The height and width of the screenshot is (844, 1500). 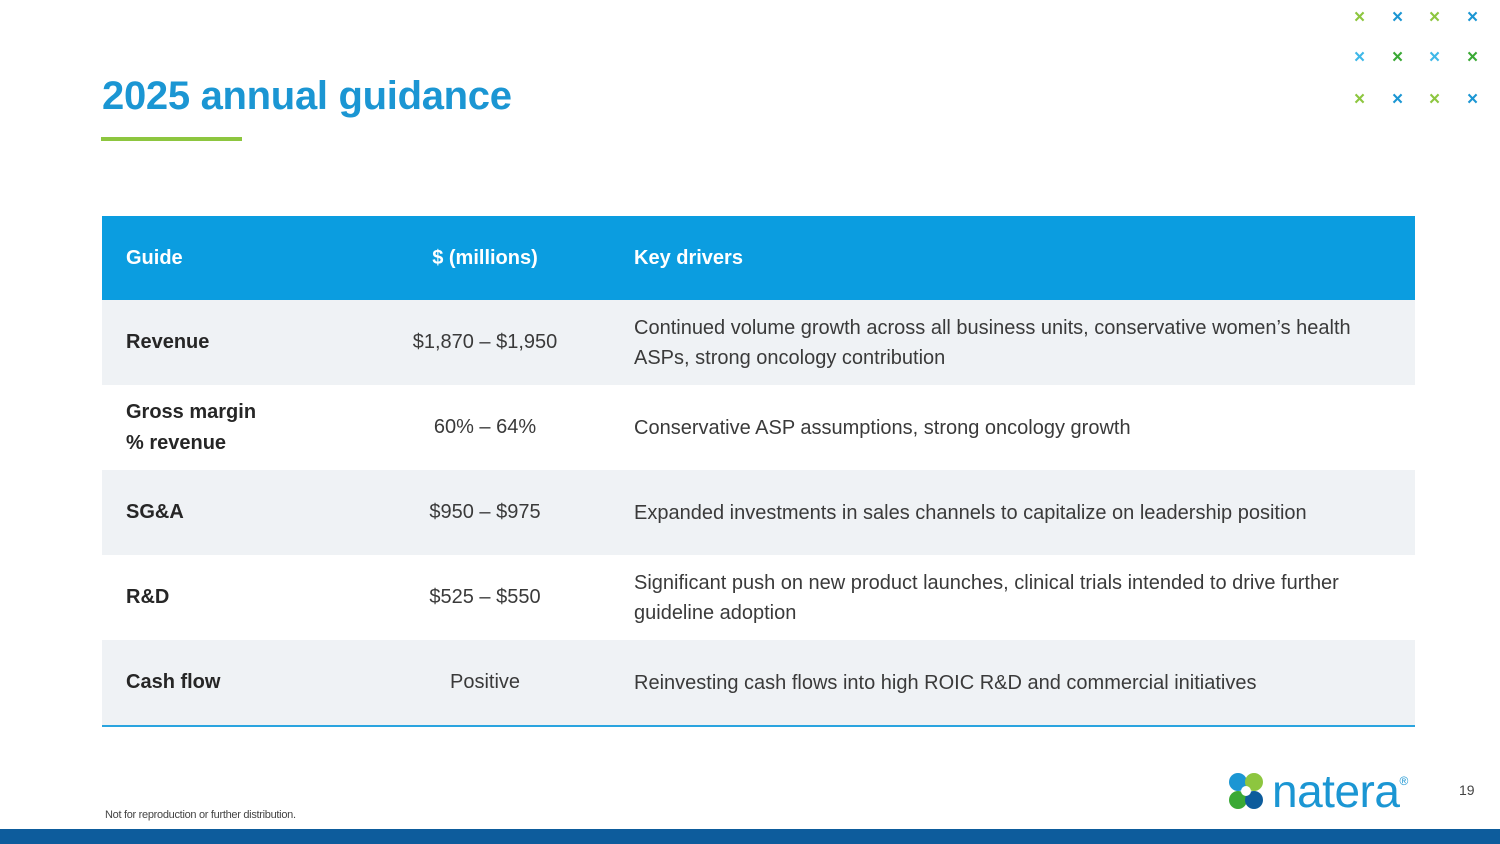 What do you see at coordinates (758, 258) in the screenshot?
I see `table-header: Guide $ (millions) Key drivers` at bounding box center [758, 258].